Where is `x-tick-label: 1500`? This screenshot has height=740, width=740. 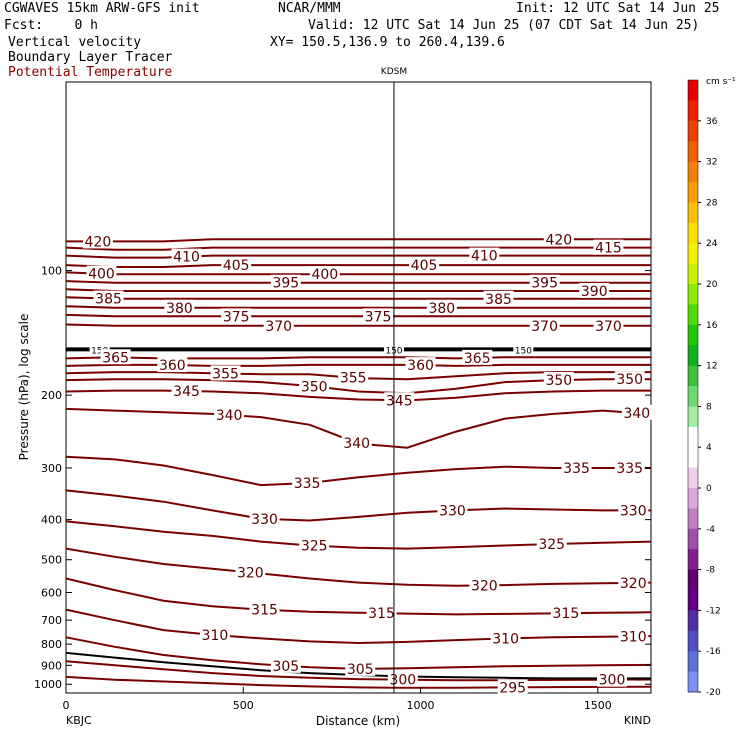 x-tick-label: 1500 is located at coordinates (598, 705).